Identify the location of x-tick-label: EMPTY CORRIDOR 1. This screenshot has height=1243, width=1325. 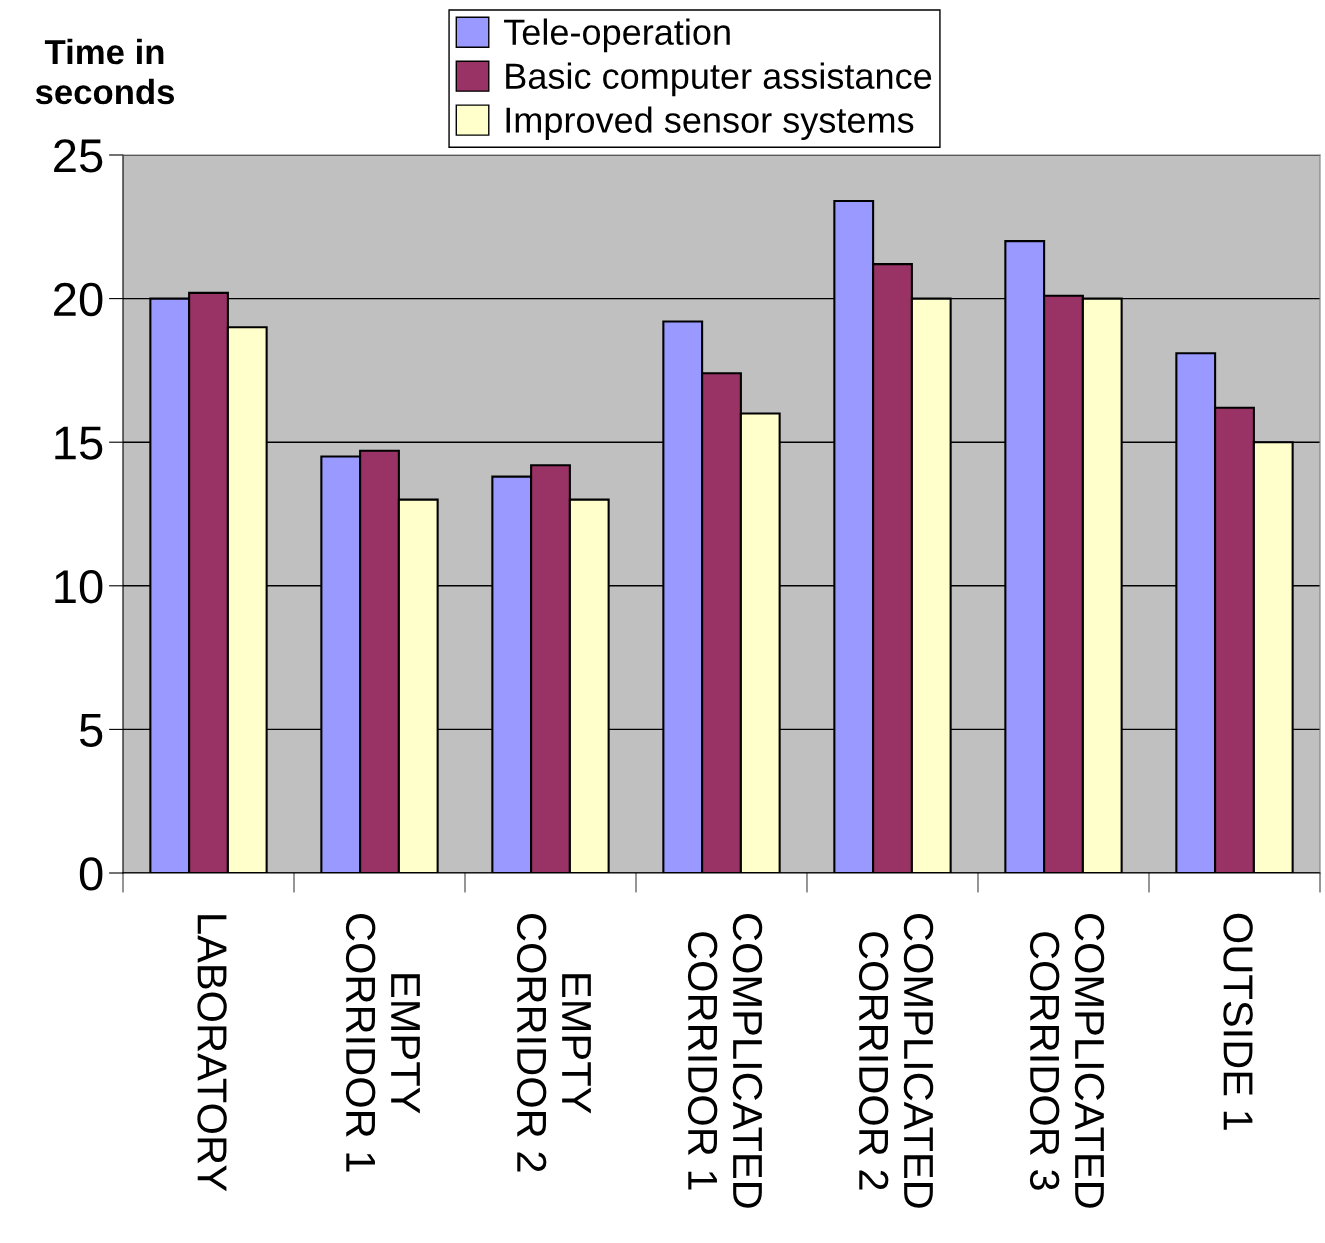
(382, 1043).